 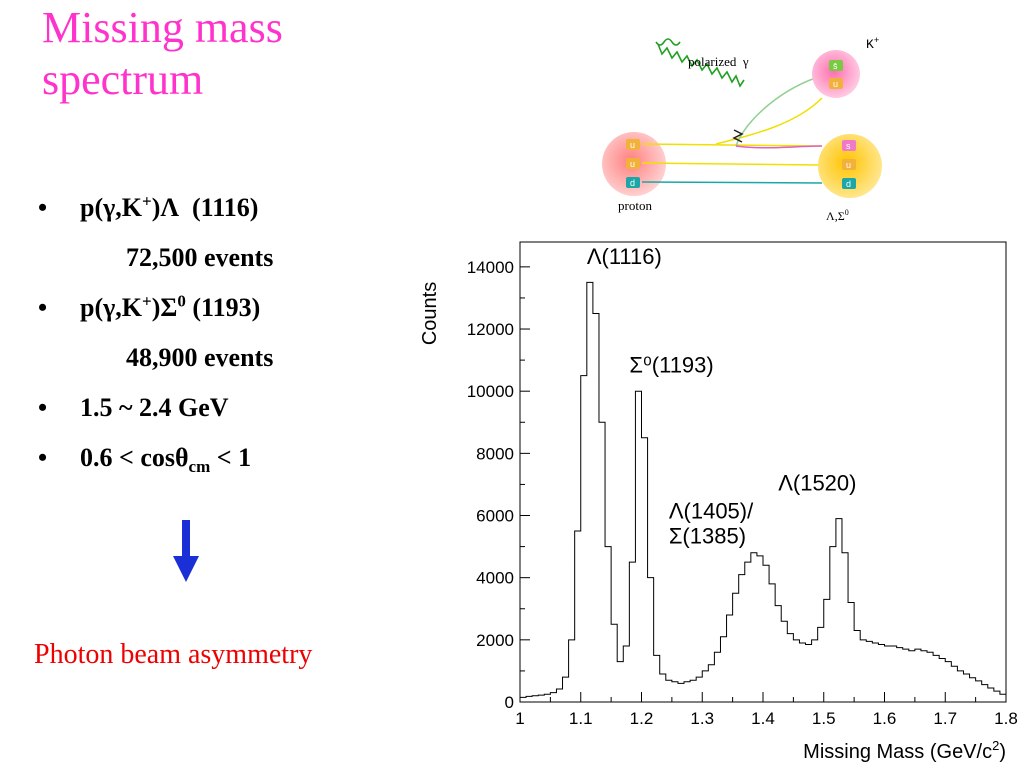 What do you see at coordinates (186, 551) in the screenshot?
I see `down-arrow-icon` at bounding box center [186, 551].